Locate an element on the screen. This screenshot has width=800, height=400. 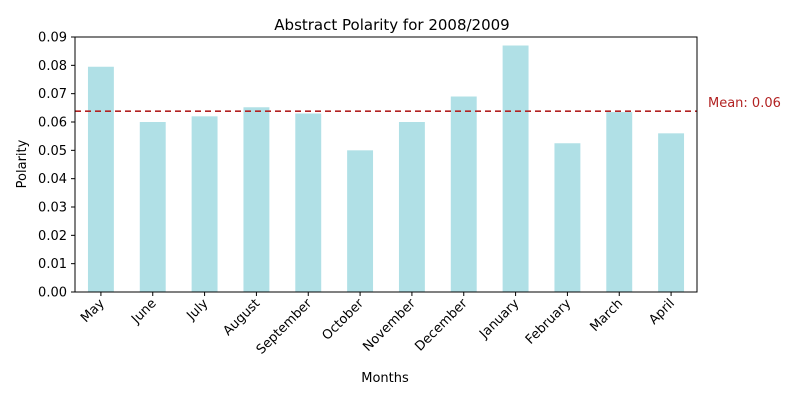
x-tick-label: May is located at coordinates (93, 311).